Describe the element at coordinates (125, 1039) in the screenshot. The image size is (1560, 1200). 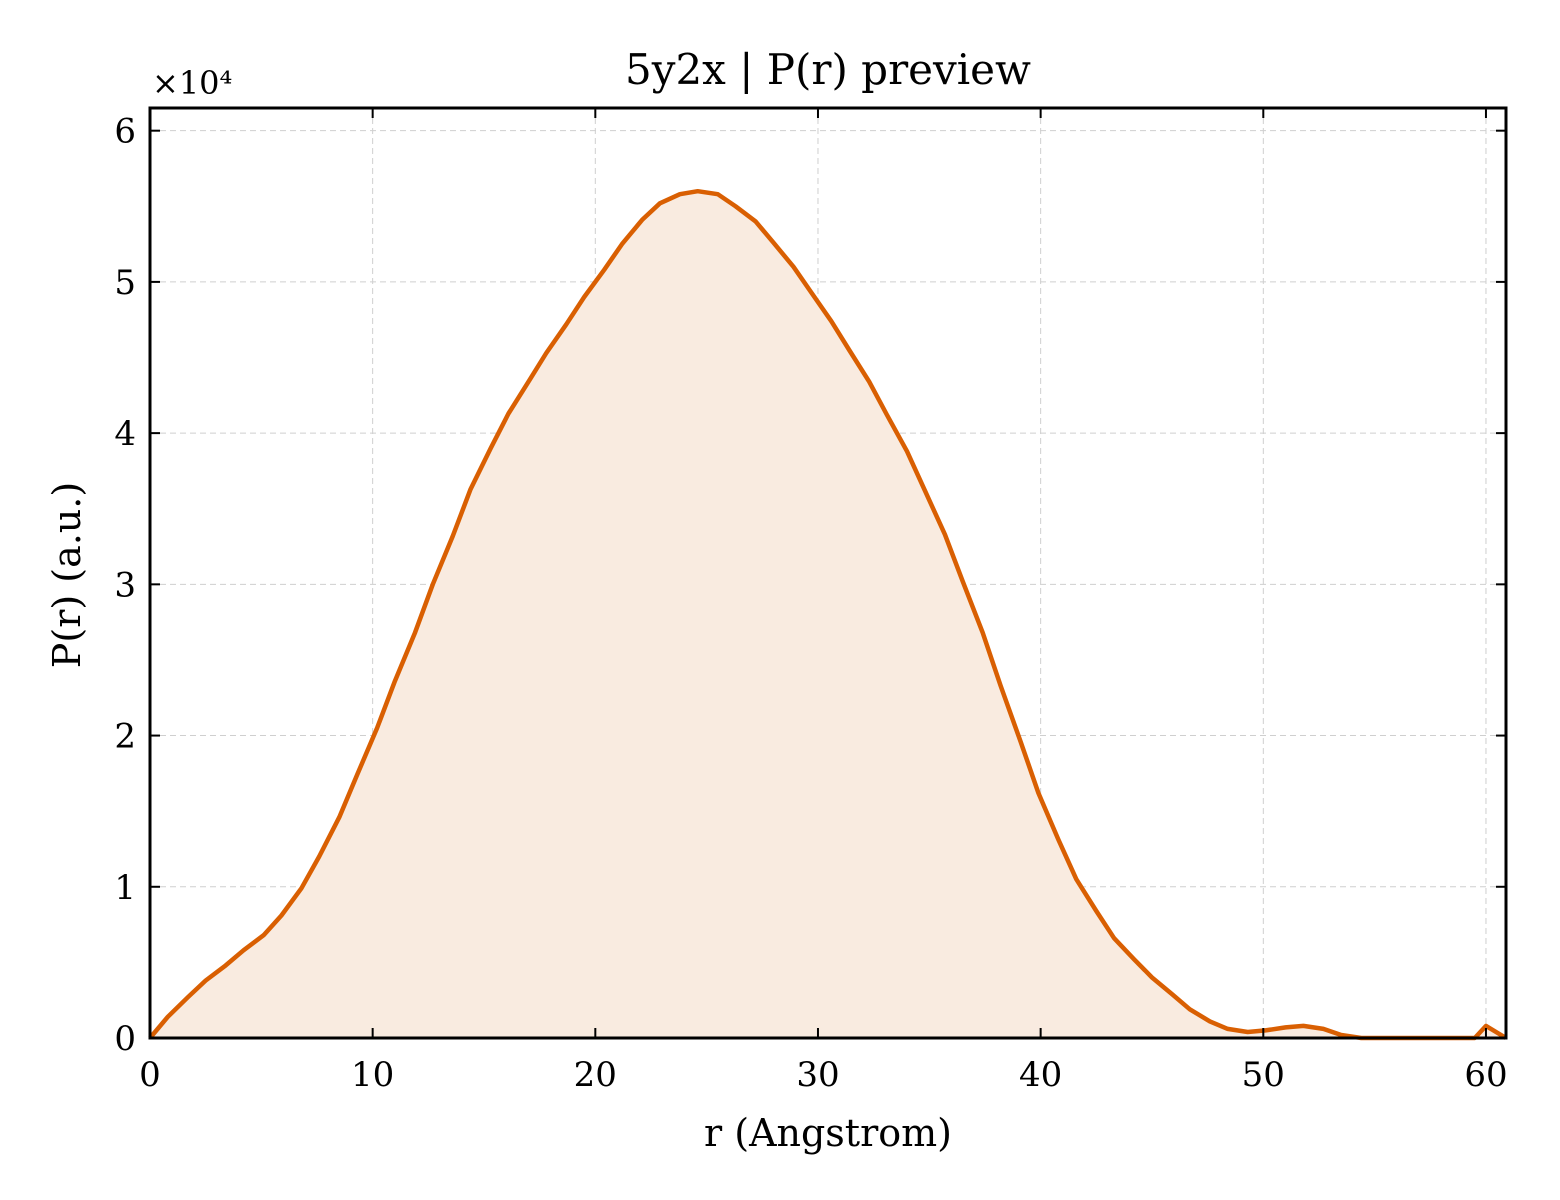
I see `y-tick-label: 0` at that location.